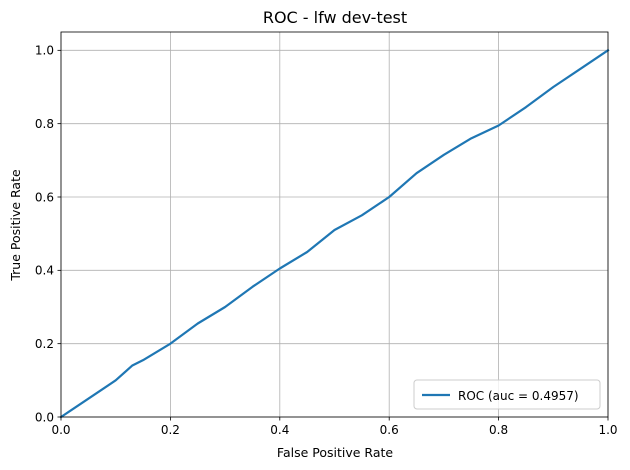  I want to click on x-tick-label: 0.6, so click(389, 430).